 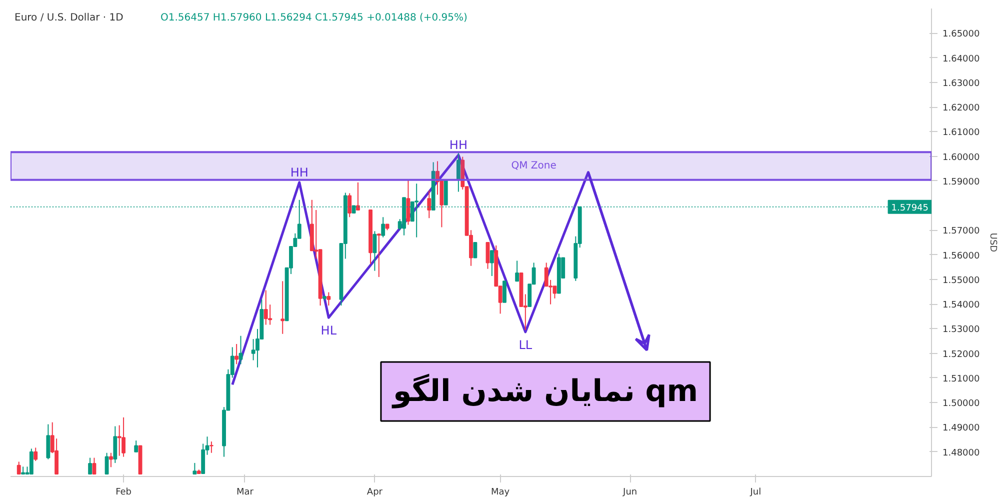 What do you see at coordinates (500, 493) in the screenshot?
I see `x-tick-label: May` at bounding box center [500, 493].